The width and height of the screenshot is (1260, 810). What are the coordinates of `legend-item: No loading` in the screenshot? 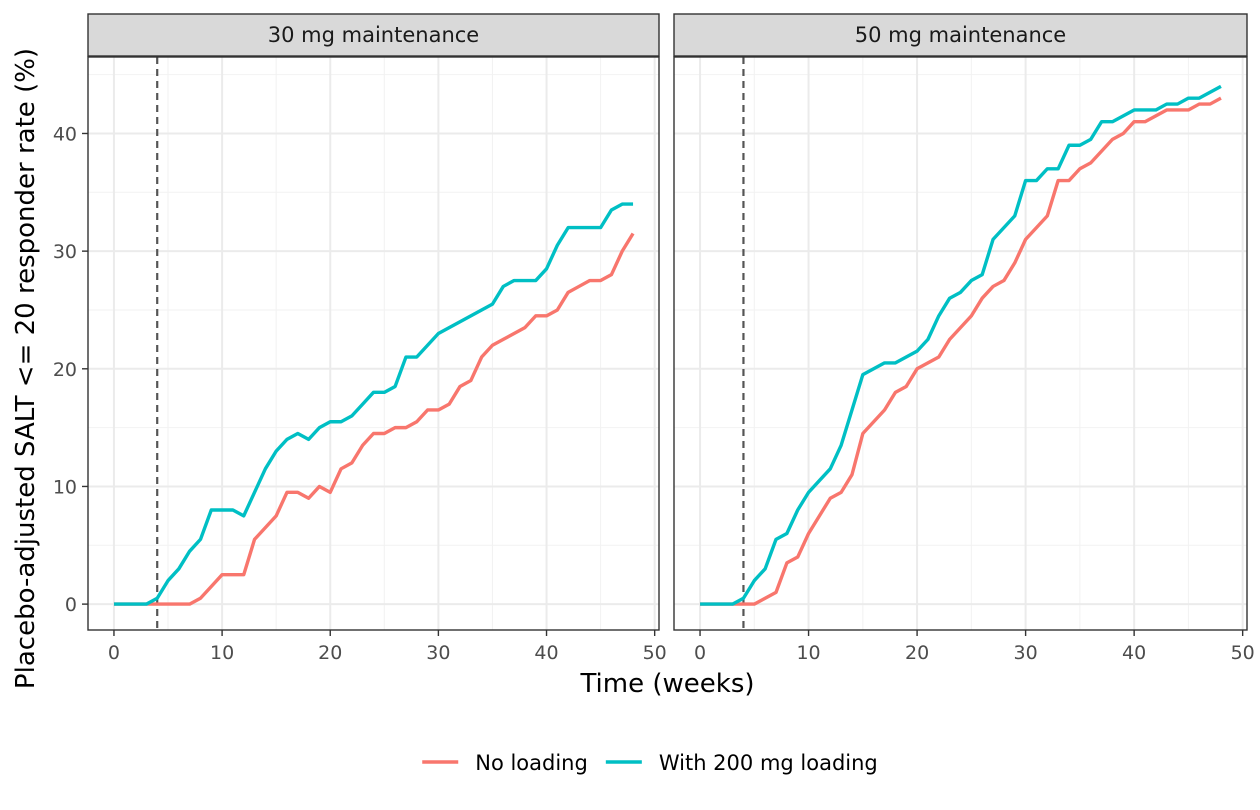 It's located at (505, 763).